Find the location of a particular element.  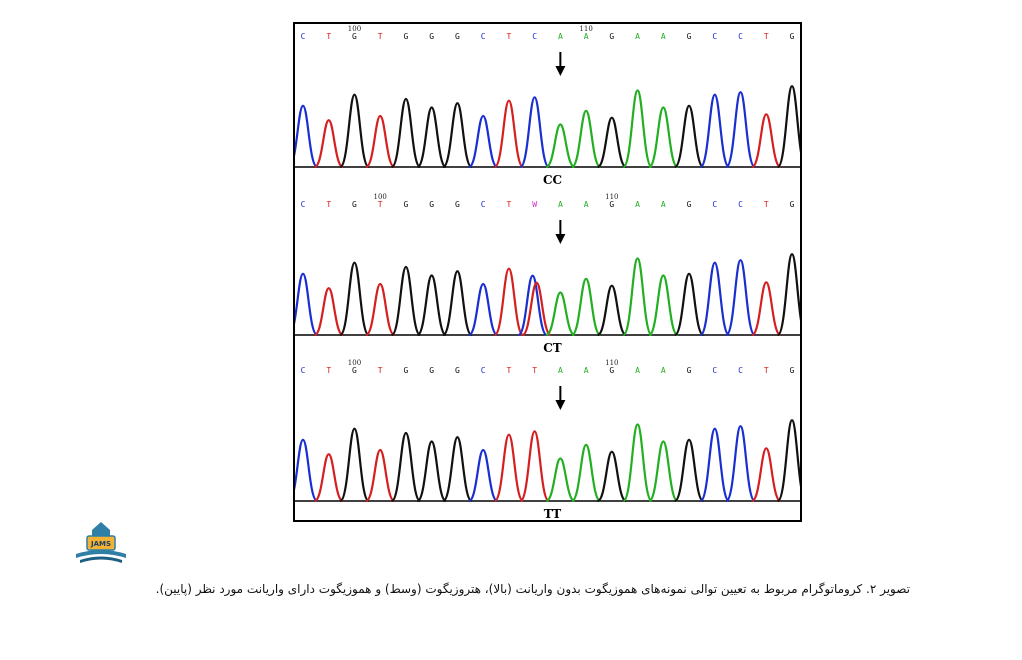

variant-arrow-head is located at coordinates (560, 239).